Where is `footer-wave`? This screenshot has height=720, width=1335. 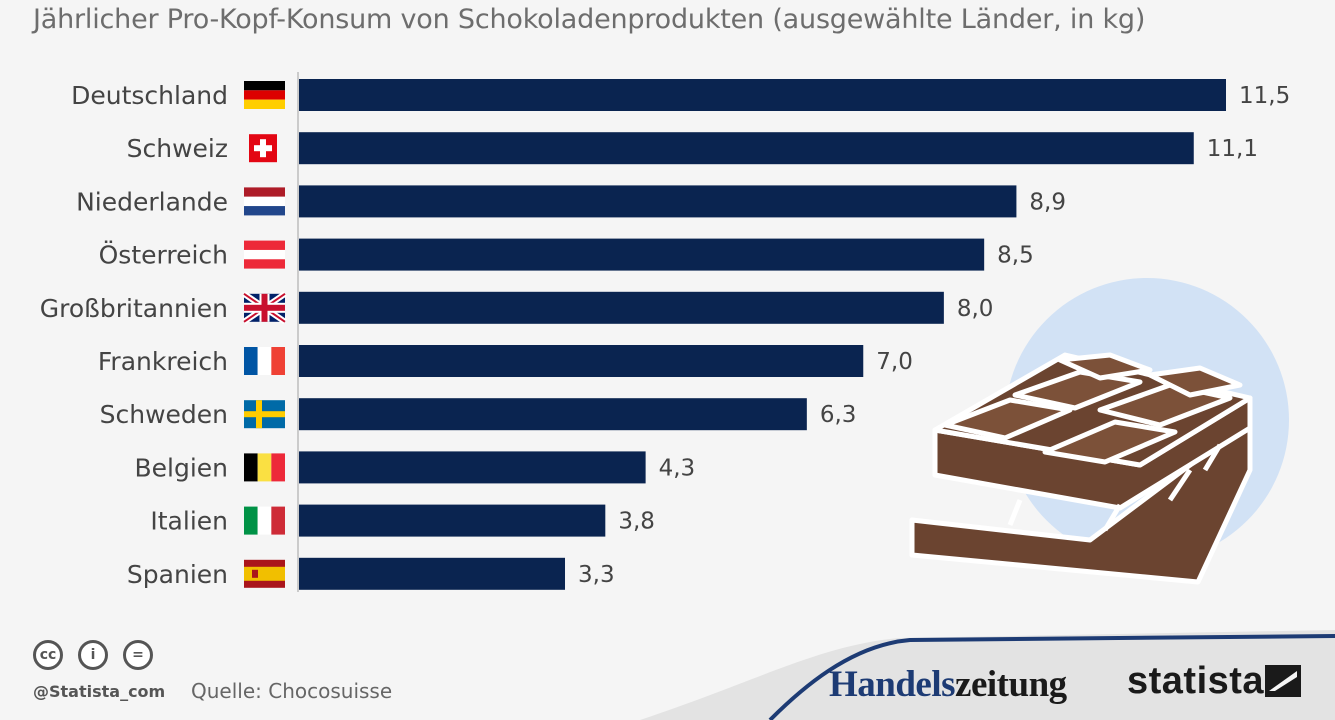 footer-wave is located at coordinates (987, 675).